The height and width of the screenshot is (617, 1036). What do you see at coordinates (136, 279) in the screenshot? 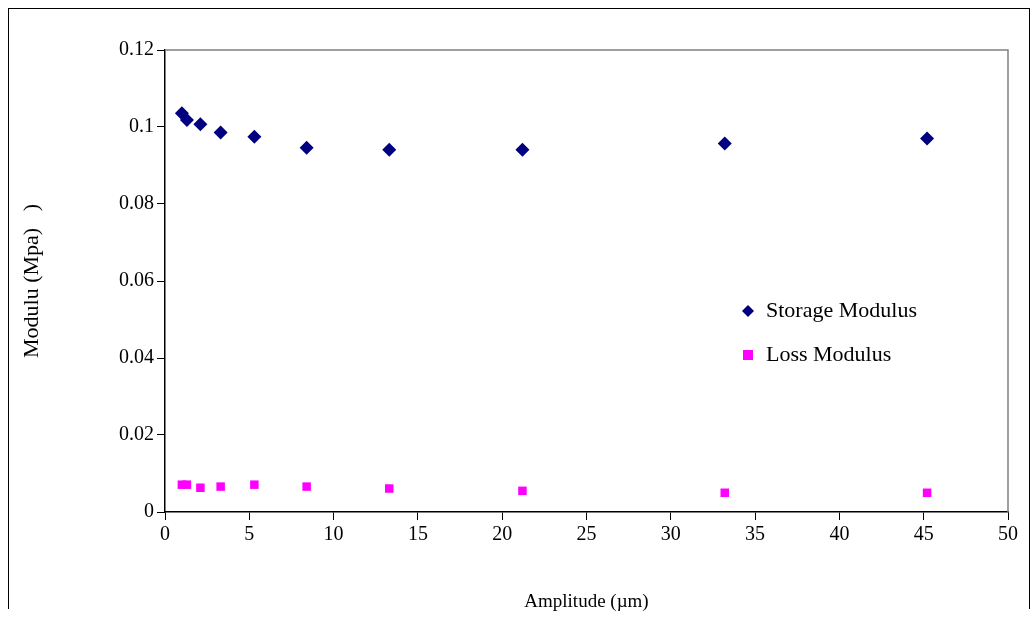
I see `y-tick-label: 0.06` at bounding box center [136, 279].